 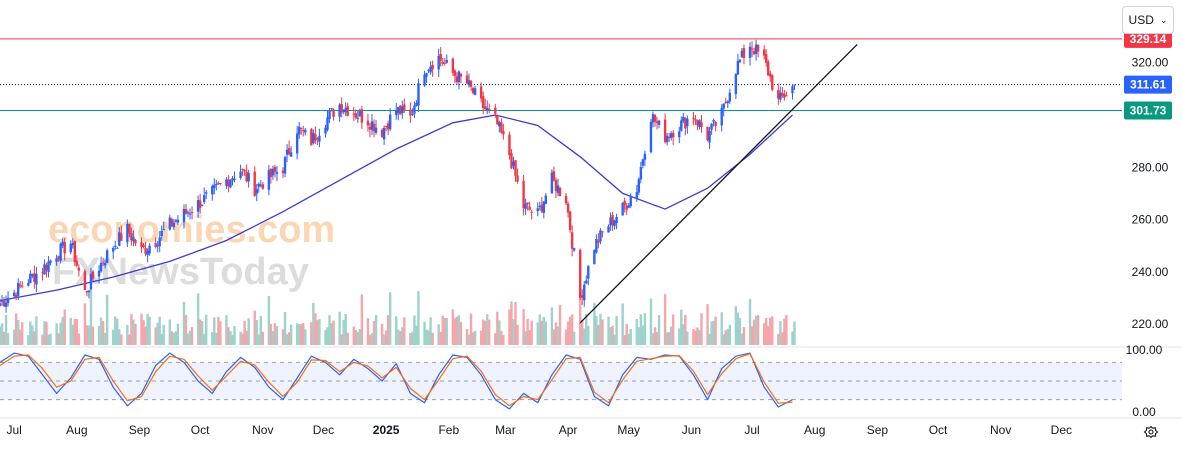 What do you see at coordinates (814, 430) in the screenshot?
I see `time-tick-label: Aug` at bounding box center [814, 430].